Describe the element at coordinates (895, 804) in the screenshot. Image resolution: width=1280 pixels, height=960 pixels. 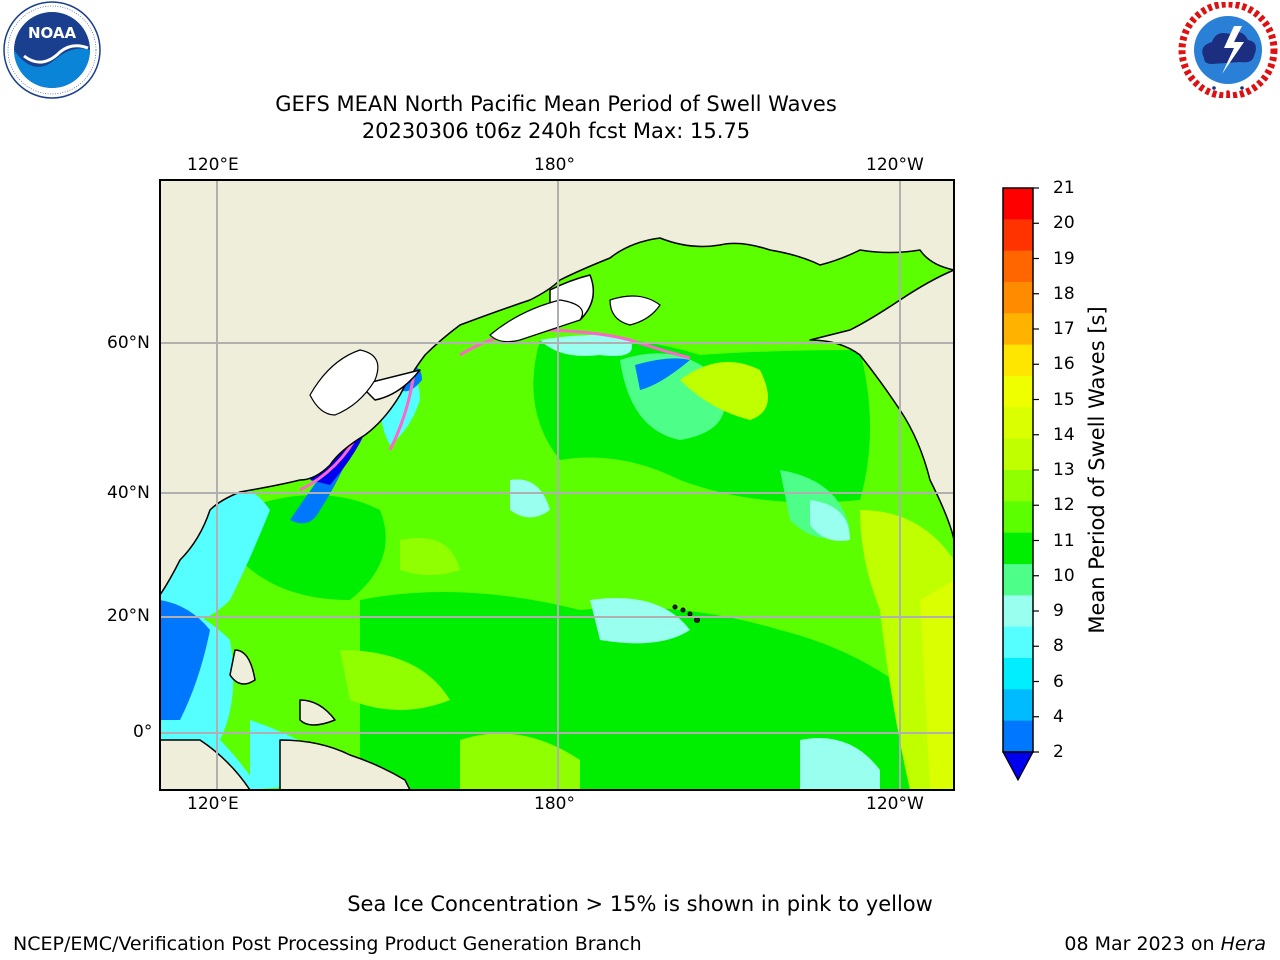
I see `lon-tick-bottom-120w: 120°W` at that location.